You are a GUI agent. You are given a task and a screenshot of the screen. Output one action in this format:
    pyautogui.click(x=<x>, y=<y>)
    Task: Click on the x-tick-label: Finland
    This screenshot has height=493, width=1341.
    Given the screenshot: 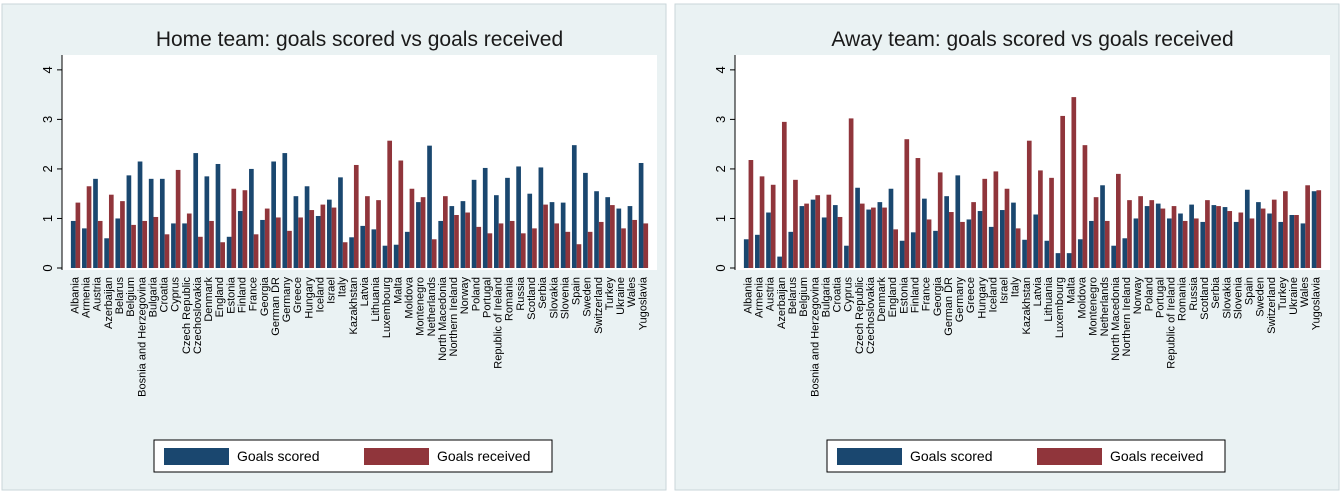 What is the action you would take?
    pyautogui.click(x=242, y=295)
    